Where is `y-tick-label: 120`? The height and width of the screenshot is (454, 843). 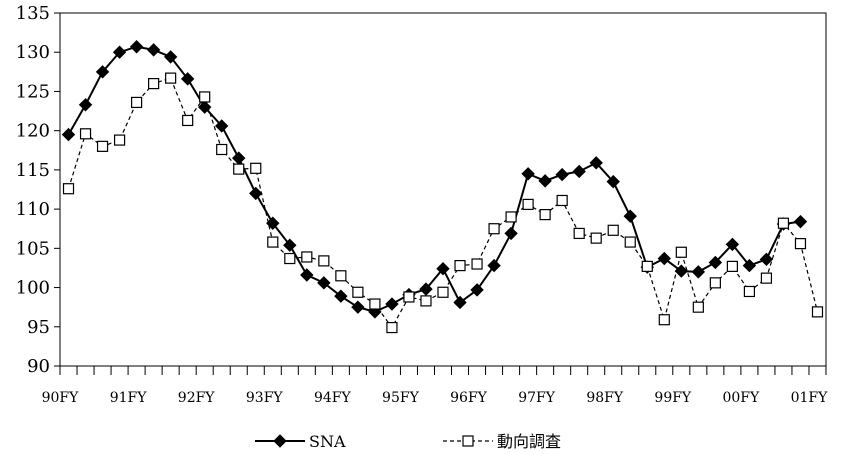 y-tick-label: 120 is located at coordinates (33, 131).